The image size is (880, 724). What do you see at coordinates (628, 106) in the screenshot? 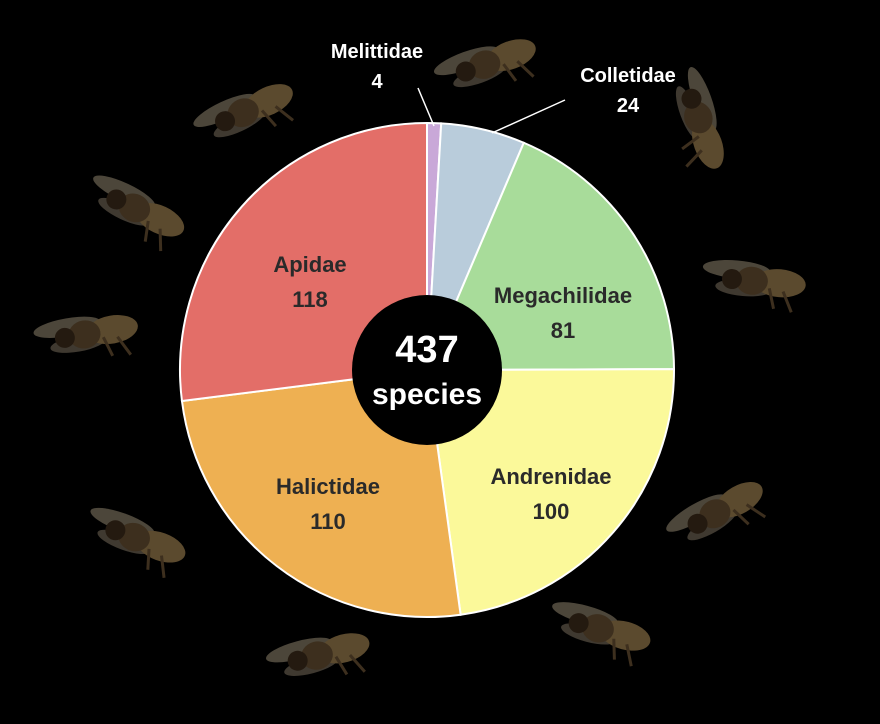
I see `slice-value-colletidae: 24` at bounding box center [628, 106].